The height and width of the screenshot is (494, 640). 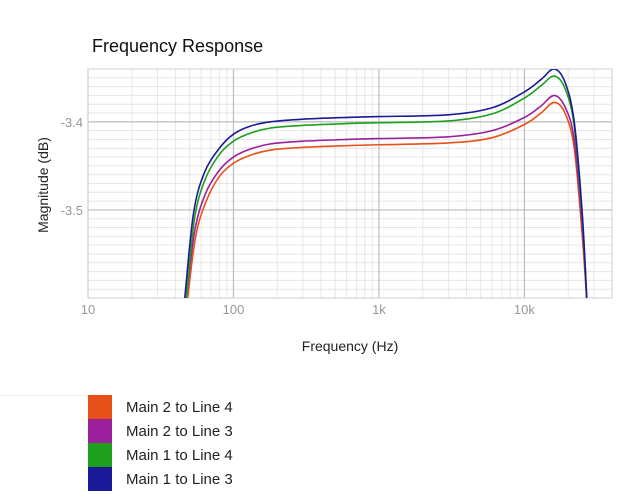 What do you see at coordinates (72, 210) in the screenshot?
I see `y-tick-label: -3.5` at bounding box center [72, 210].